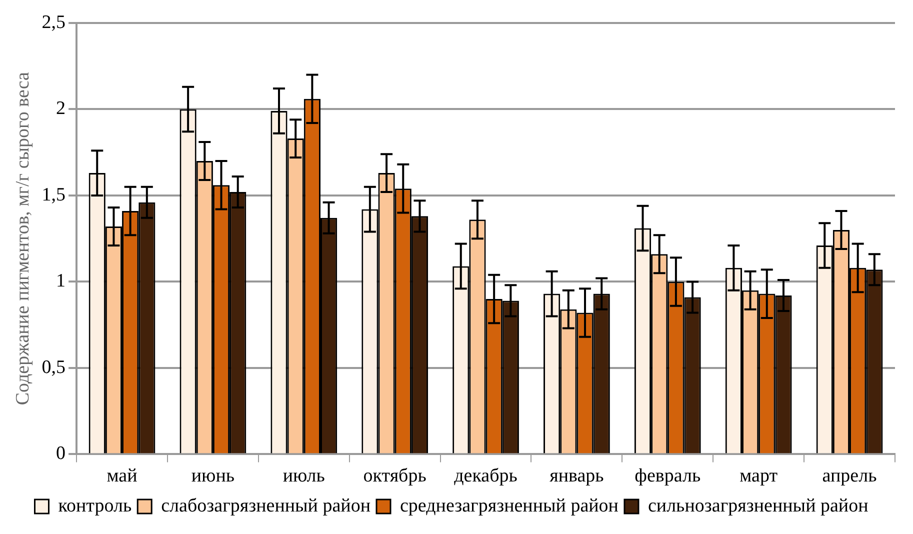  Describe the element at coordinates (61, 453) in the screenshot. I see `y-tick-label: 0` at that location.